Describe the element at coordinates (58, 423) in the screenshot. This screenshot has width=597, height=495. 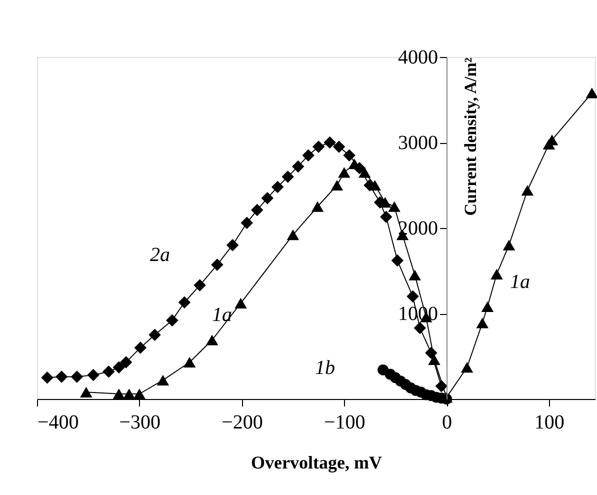
I see `x-tick-label: −400` at that location.